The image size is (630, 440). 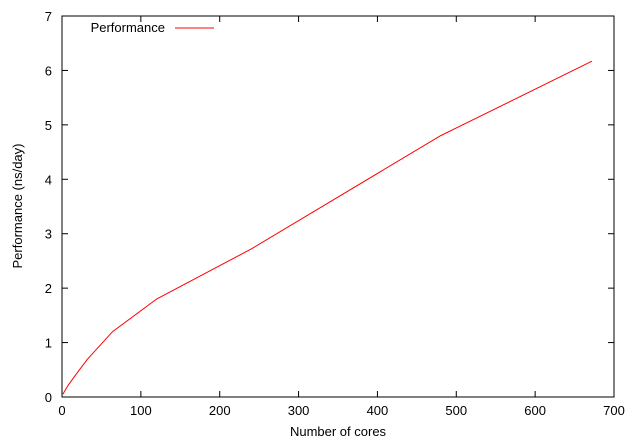 What do you see at coordinates (535, 410) in the screenshot?
I see `x-tick-label: 600` at bounding box center [535, 410].